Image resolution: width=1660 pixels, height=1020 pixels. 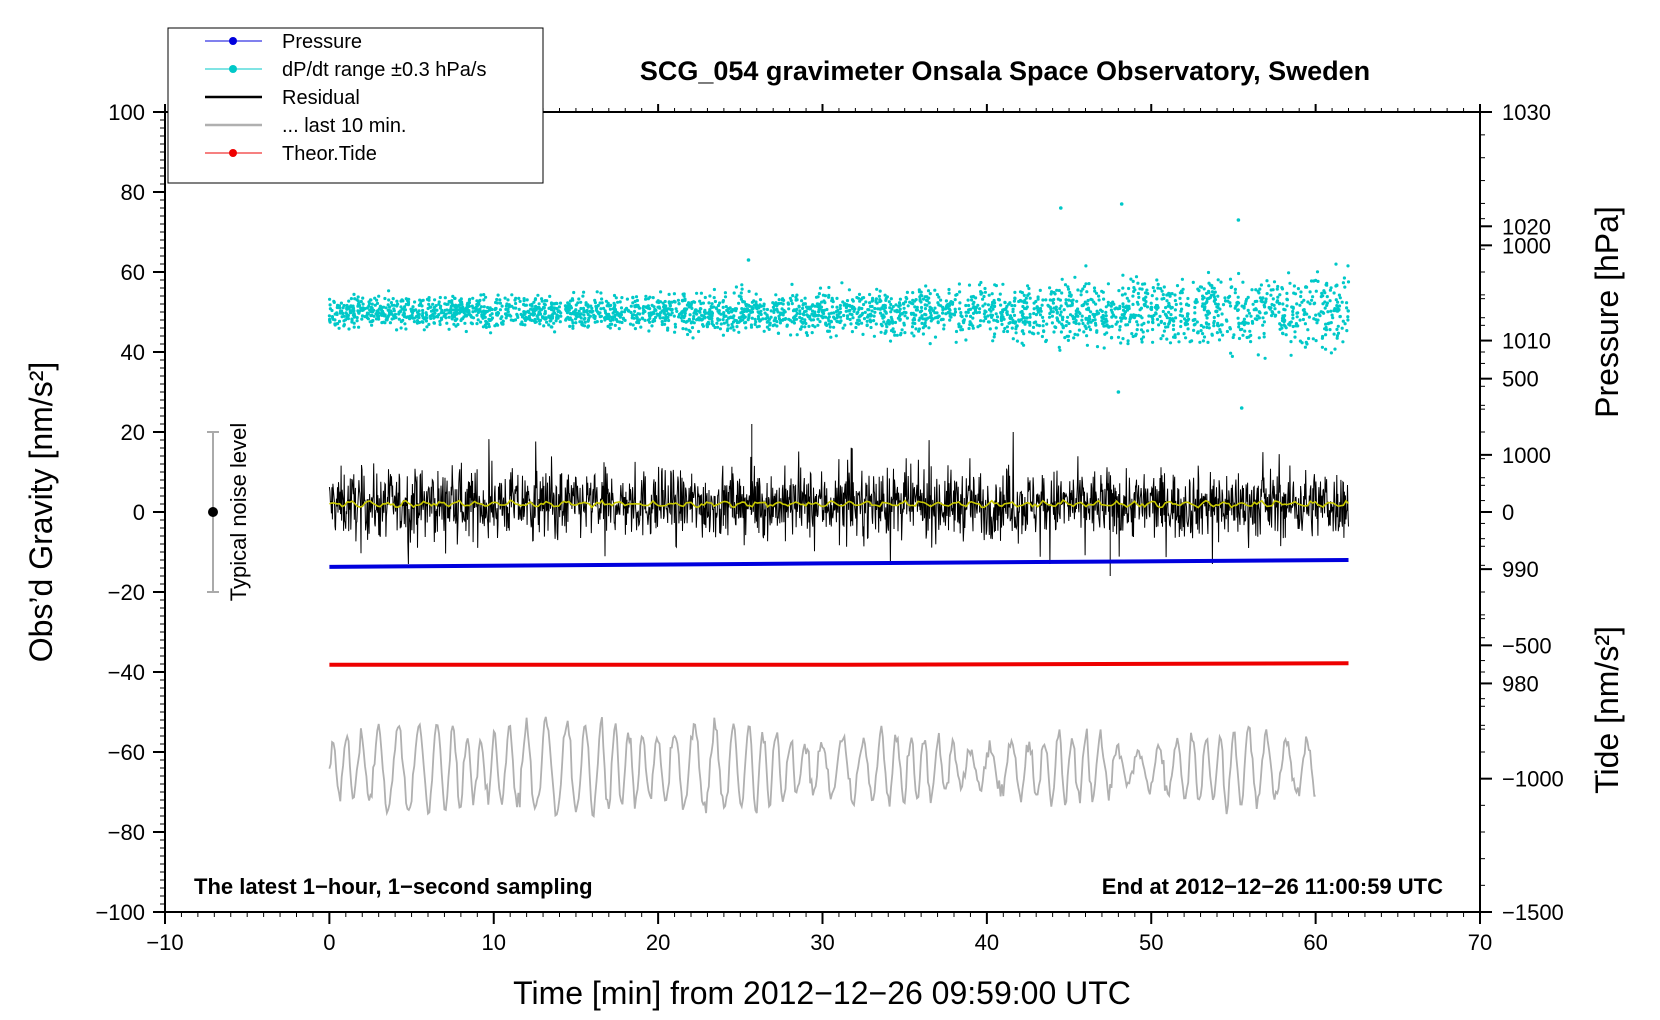 What do you see at coordinates (1526, 245) in the screenshot?
I see `tide-tick-label: 1000` at bounding box center [1526, 245].